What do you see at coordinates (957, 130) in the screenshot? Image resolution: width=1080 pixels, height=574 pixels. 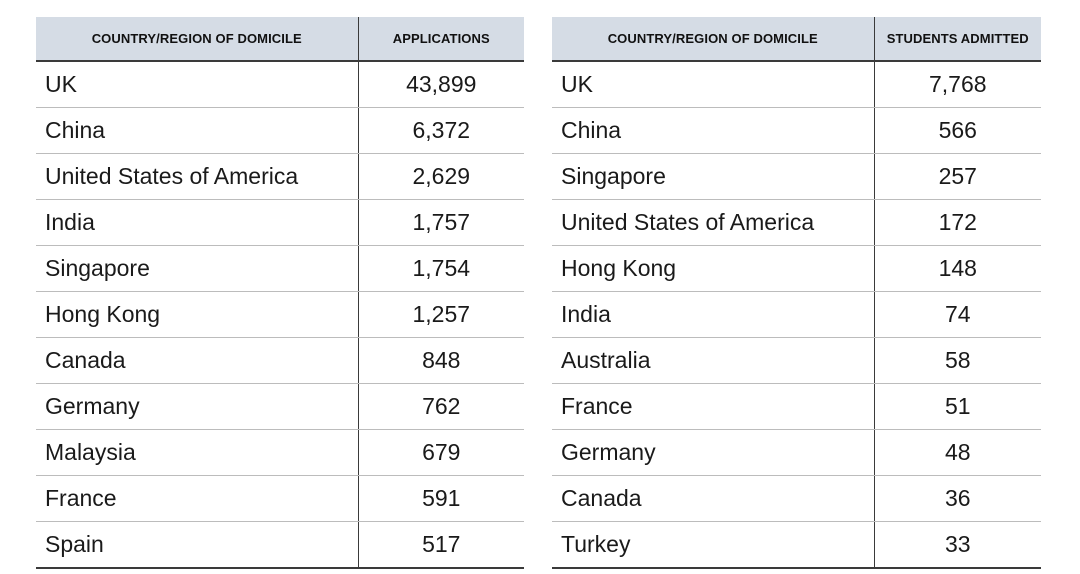 I see `value-cell: 566` at bounding box center [957, 130].